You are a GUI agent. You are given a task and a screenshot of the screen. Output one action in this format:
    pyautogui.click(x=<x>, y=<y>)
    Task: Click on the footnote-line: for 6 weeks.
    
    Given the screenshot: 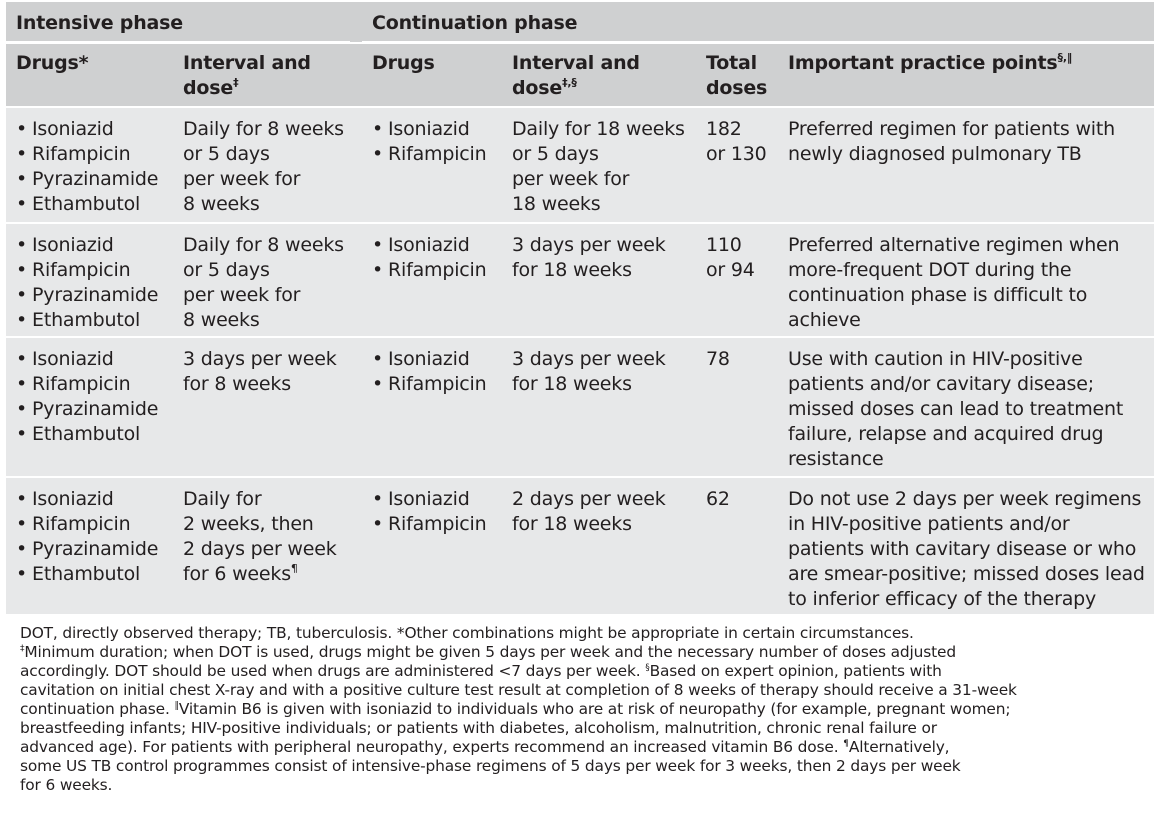 What is the action you would take?
    pyautogui.click(x=66, y=785)
    